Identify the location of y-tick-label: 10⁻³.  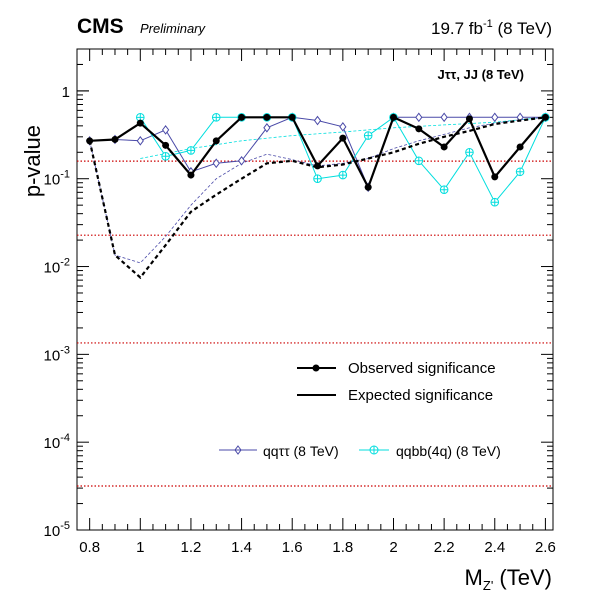
(57, 354).